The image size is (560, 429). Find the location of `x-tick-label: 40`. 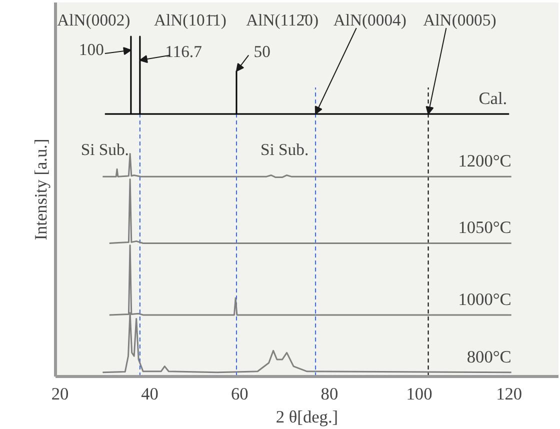

x-tick-label: 40 is located at coordinates (149, 394).